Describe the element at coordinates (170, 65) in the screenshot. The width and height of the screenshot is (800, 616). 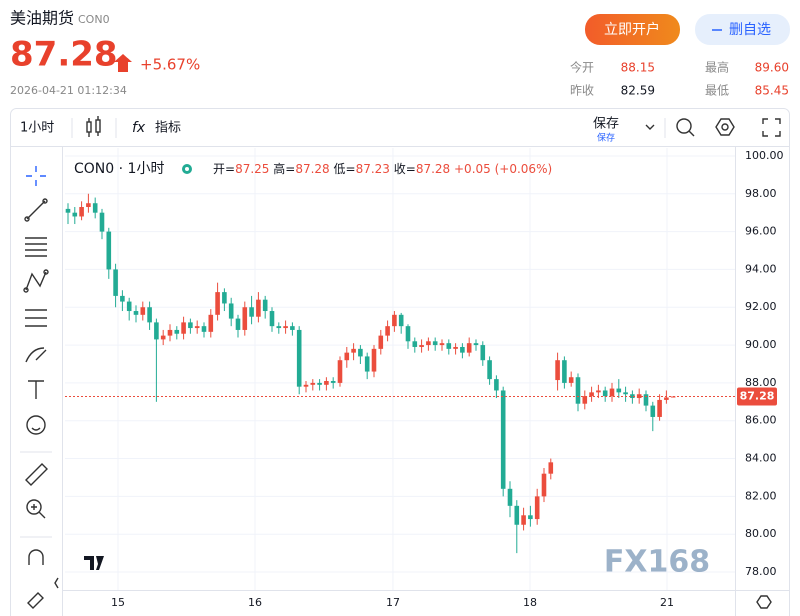
I see `change-pct: +5.67%` at that location.